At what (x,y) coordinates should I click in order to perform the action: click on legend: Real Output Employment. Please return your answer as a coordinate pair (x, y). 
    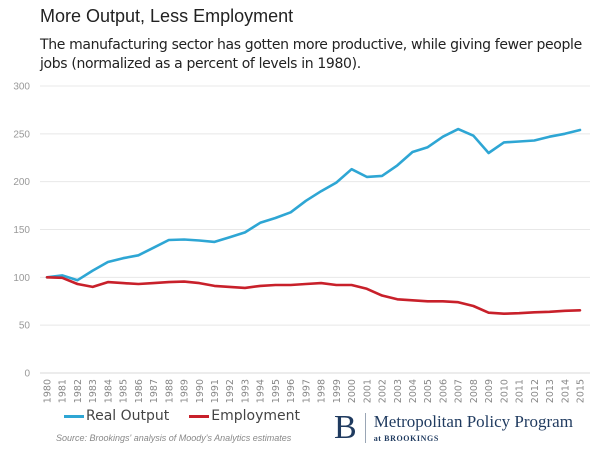
    Looking at the image, I should click on (192, 416).